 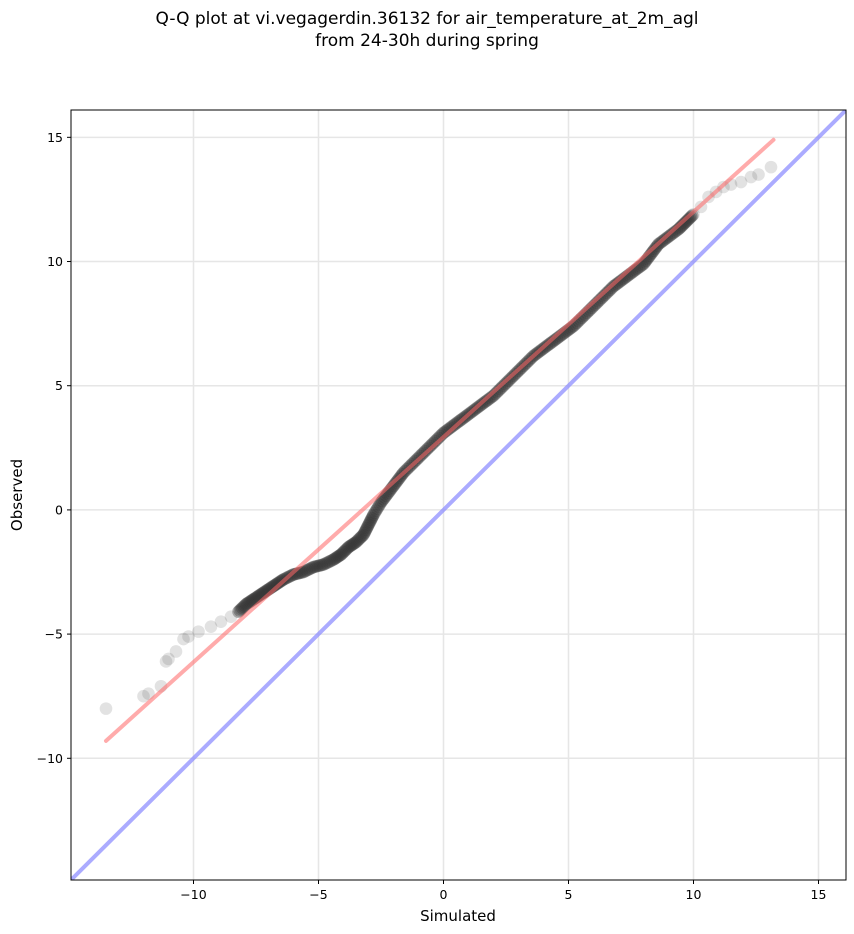 I want to click on x-tick-label: −10, so click(x=193, y=894).